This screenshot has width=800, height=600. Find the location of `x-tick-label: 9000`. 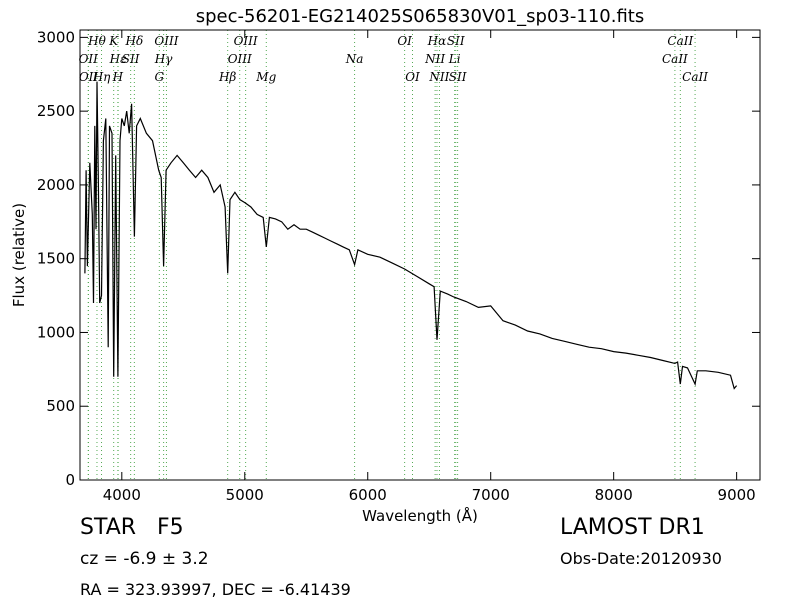

x-tick-label: 9000 is located at coordinates (737, 495).